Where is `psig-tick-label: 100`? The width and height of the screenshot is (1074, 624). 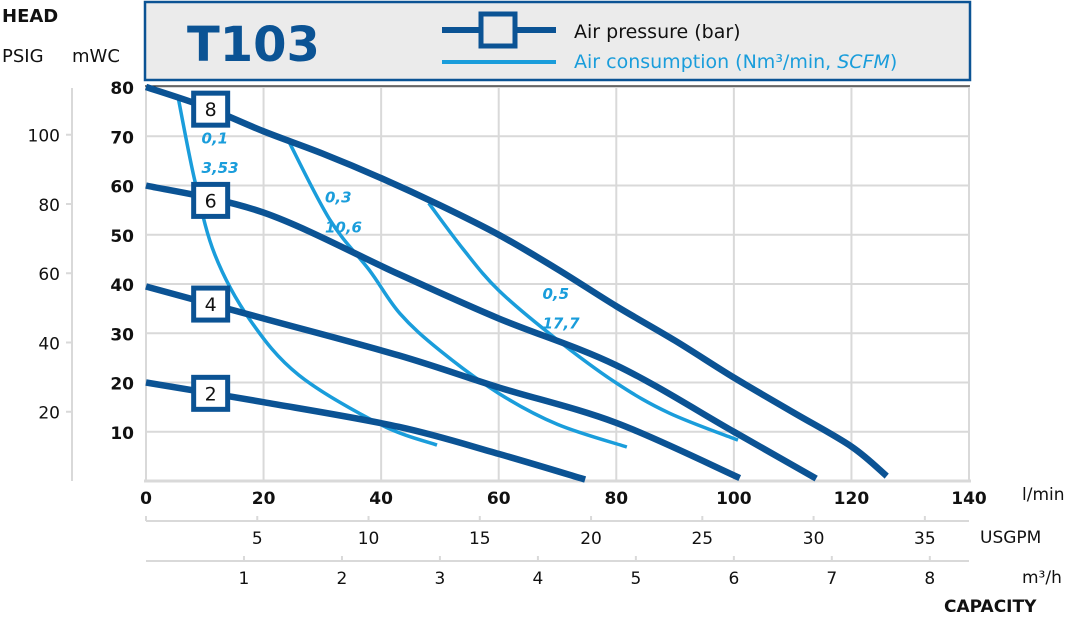
psig-tick-label: 100 is located at coordinates (44, 137).